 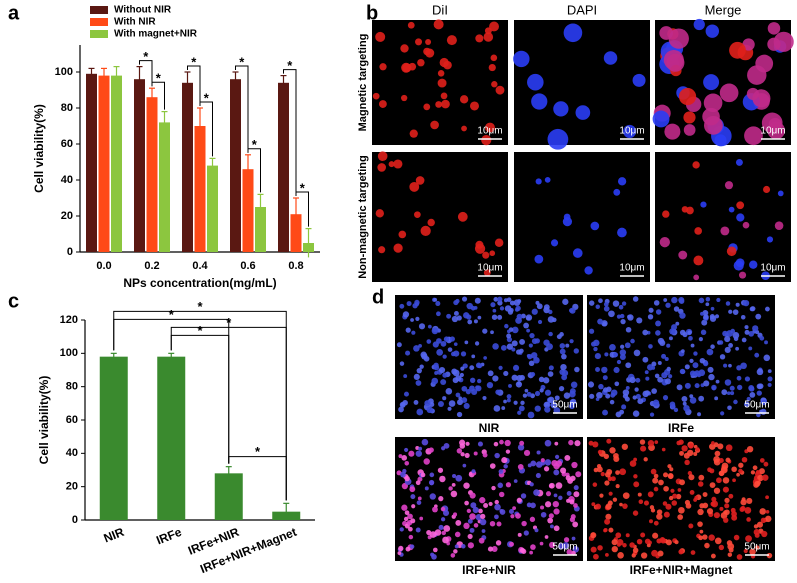 I want to click on micrograph: 50μm, so click(x=489, y=499).